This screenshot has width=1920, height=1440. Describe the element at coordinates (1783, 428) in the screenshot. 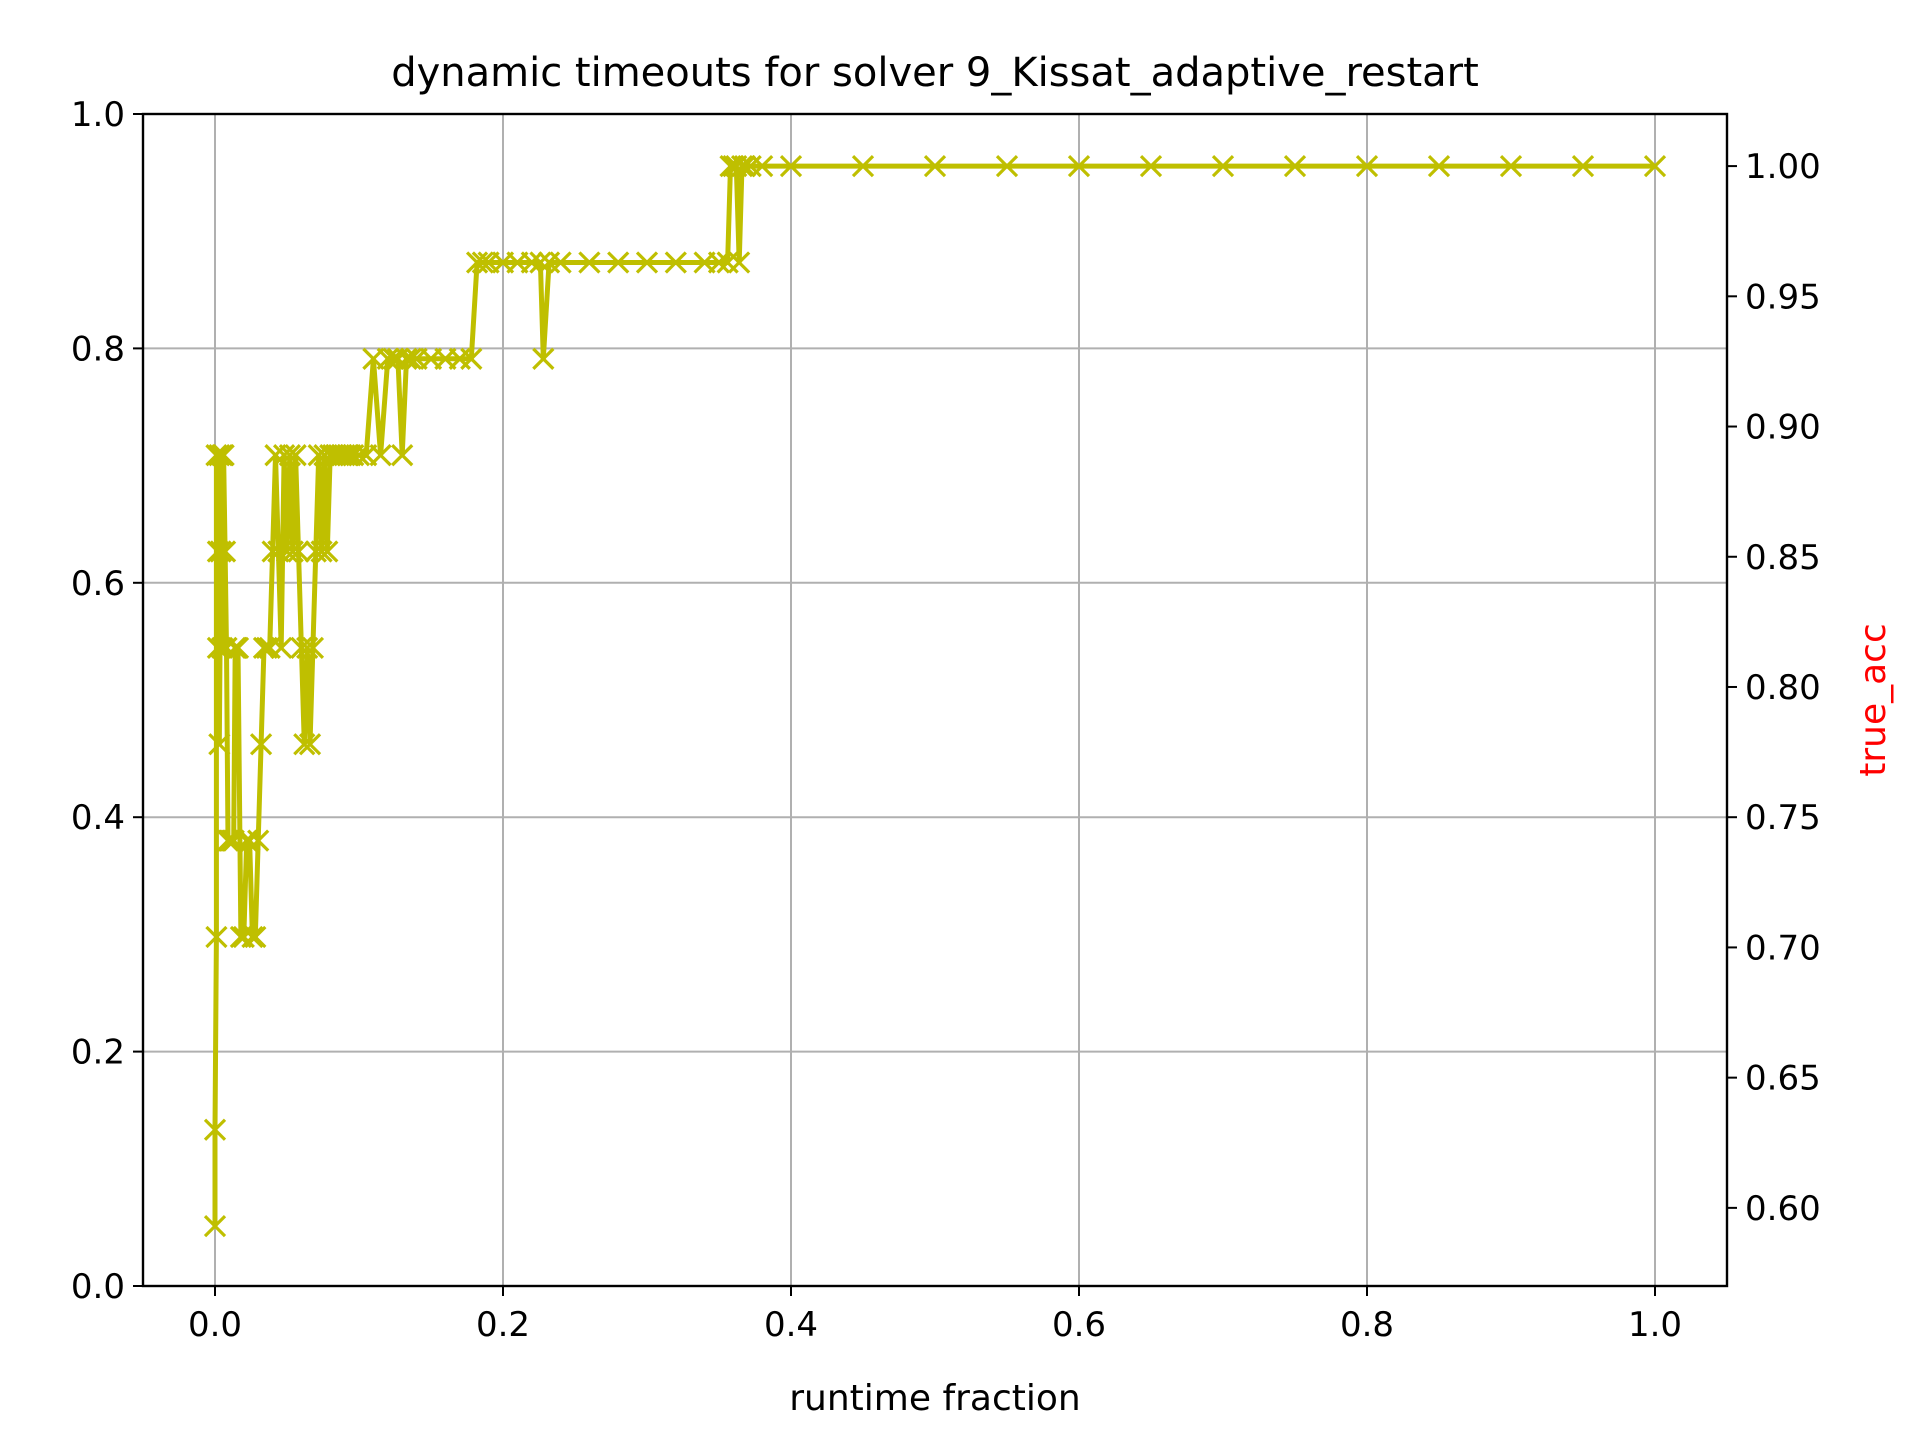

I see `y2-tick-label: 0.90` at that location.